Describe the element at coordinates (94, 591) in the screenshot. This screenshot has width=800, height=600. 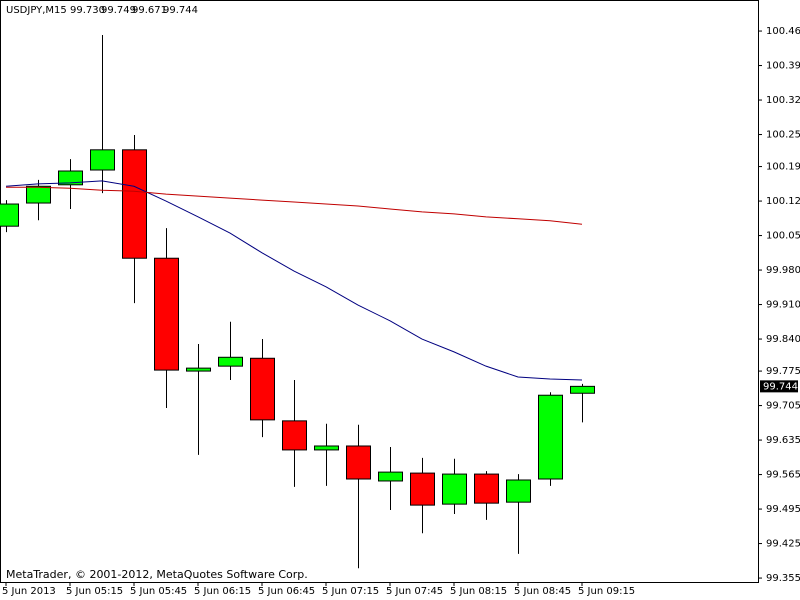
I see `x-tick-label: 5 Jun 05:15` at that location.